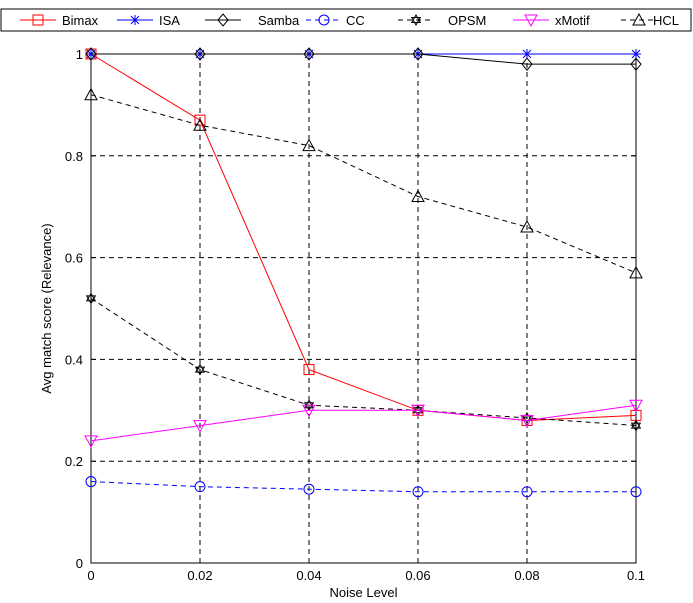 The height and width of the screenshot is (603, 693). I want to click on legend-entry-xmotif: xMotif, so click(551, 20).